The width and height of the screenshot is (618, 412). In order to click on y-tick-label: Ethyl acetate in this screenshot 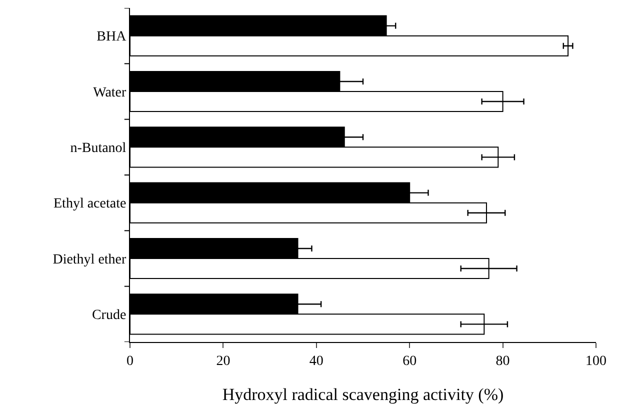, I will do `click(90, 204)`.